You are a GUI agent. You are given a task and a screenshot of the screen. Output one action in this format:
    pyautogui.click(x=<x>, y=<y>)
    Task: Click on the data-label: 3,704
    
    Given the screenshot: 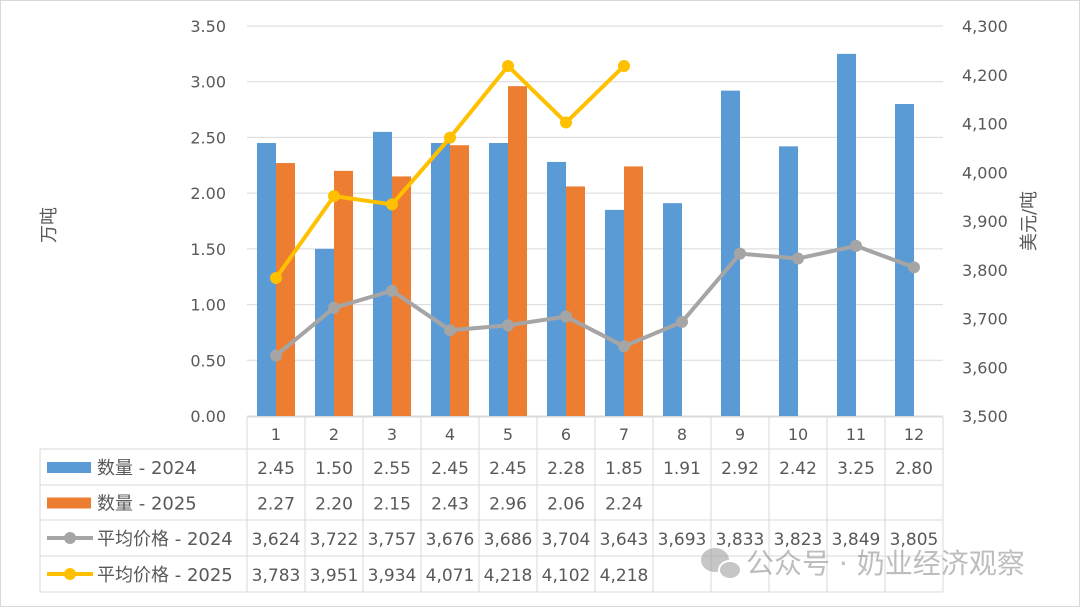 What is the action you would take?
    pyautogui.click(x=566, y=540)
    